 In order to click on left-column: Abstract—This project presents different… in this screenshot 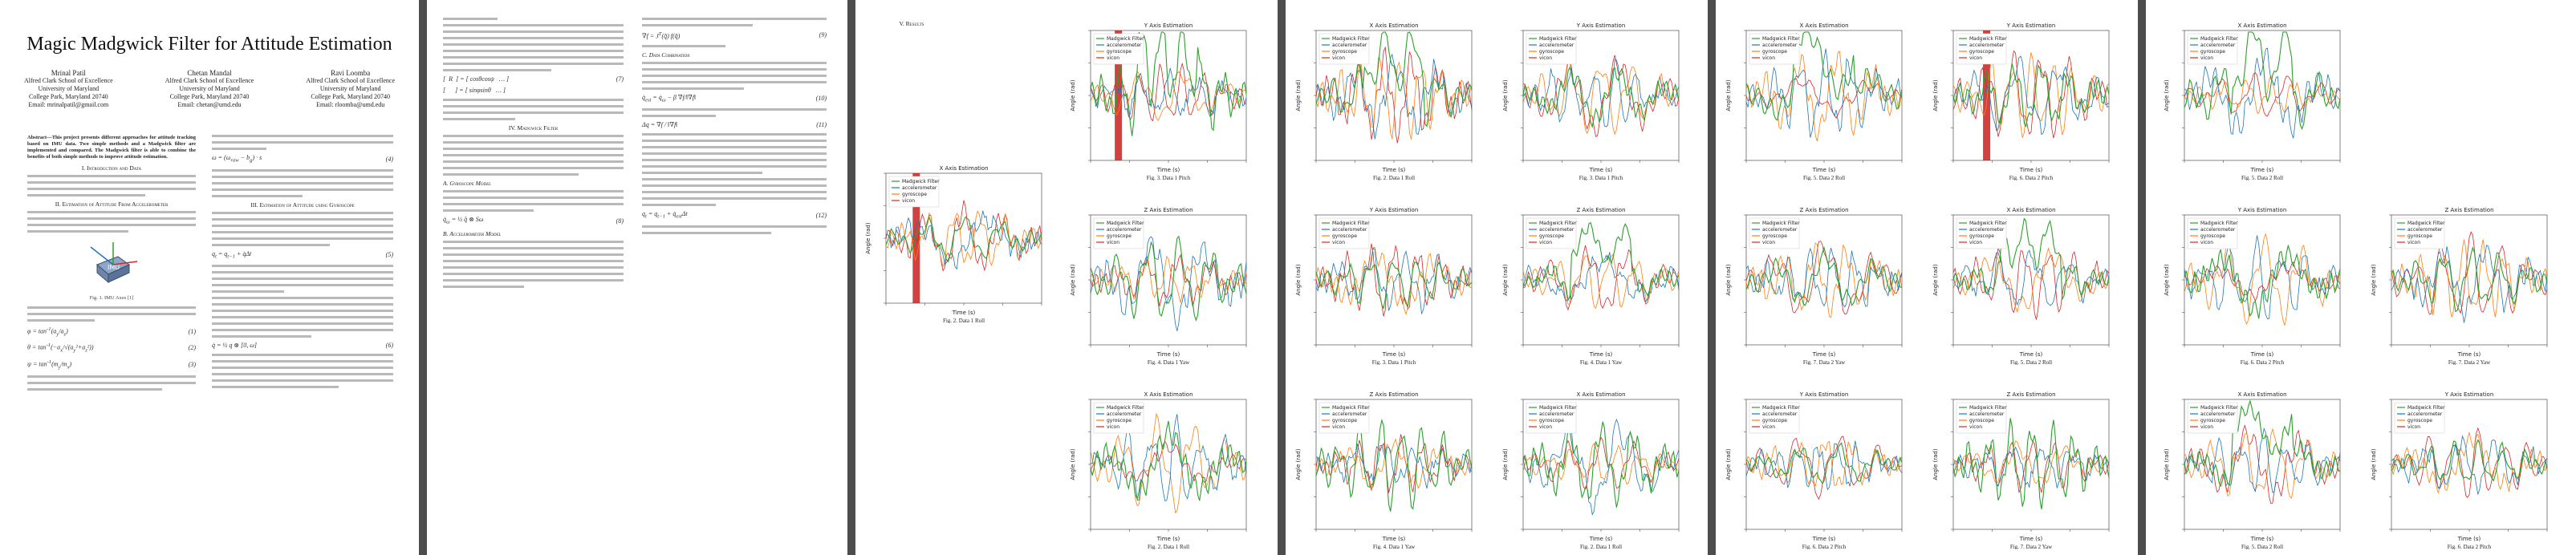, I will do `click(111, 265)`.